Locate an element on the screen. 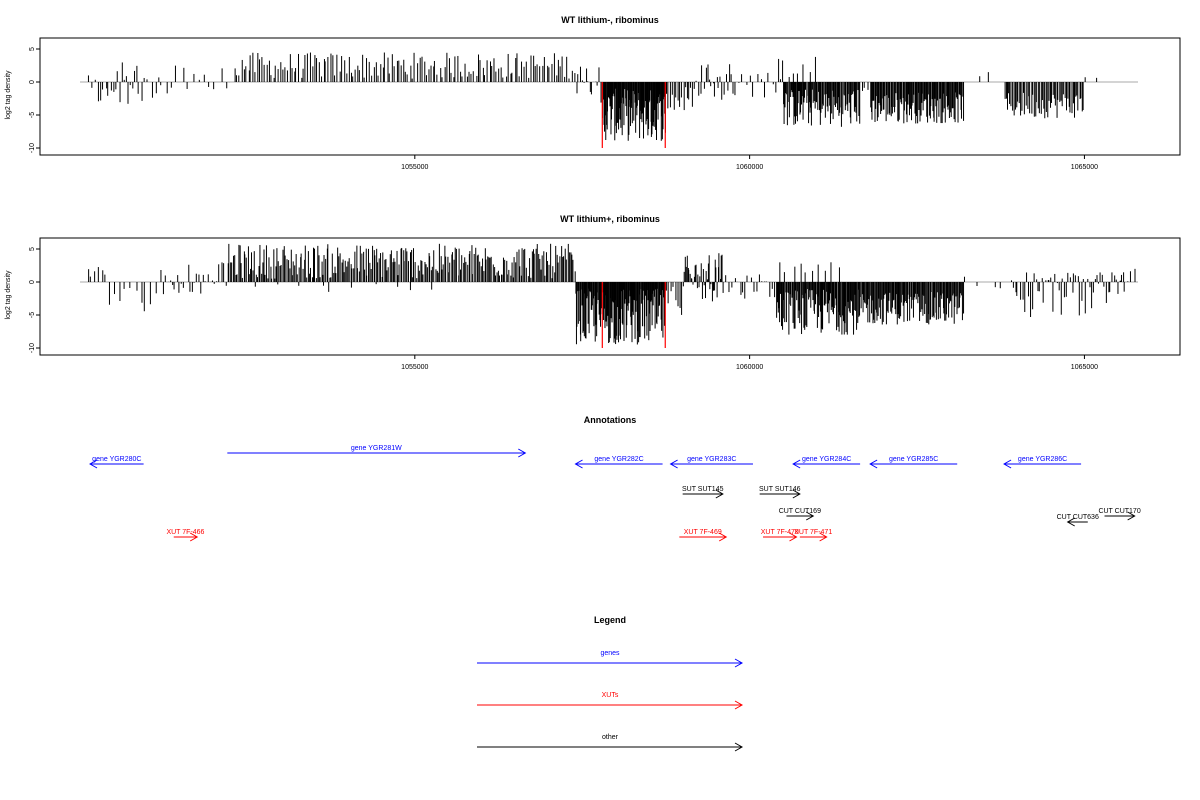 Image resolution: width=1200 pixels, height=800 pixels. legend-items: genes XUTs other is located at coordinates (610, 701).